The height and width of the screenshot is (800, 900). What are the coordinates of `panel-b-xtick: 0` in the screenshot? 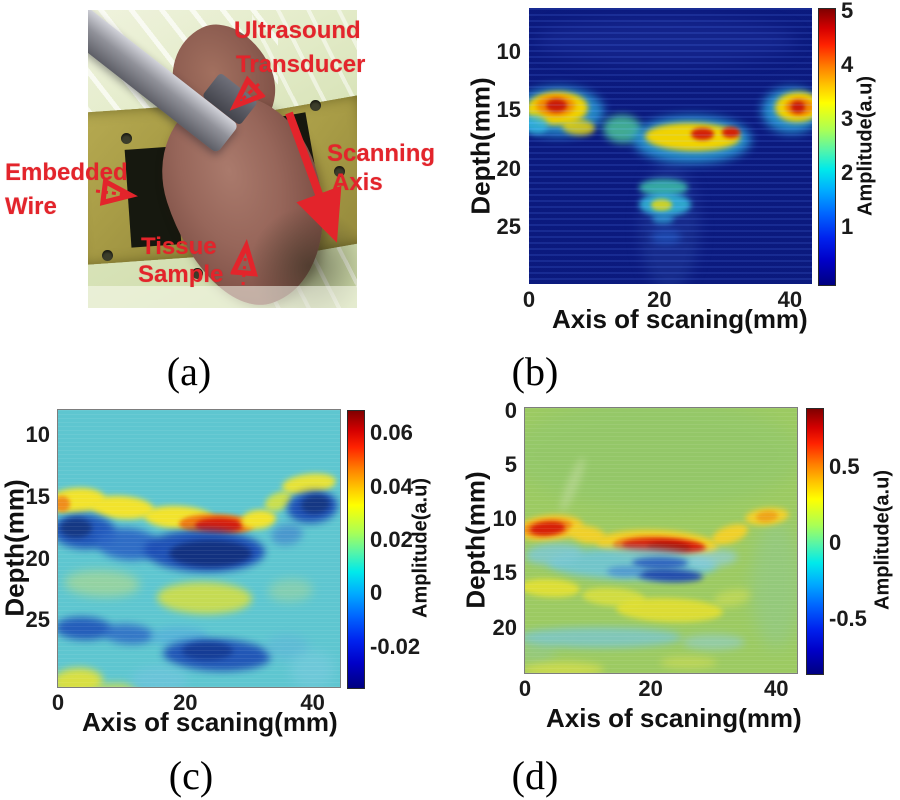 It's located at (529, 299).